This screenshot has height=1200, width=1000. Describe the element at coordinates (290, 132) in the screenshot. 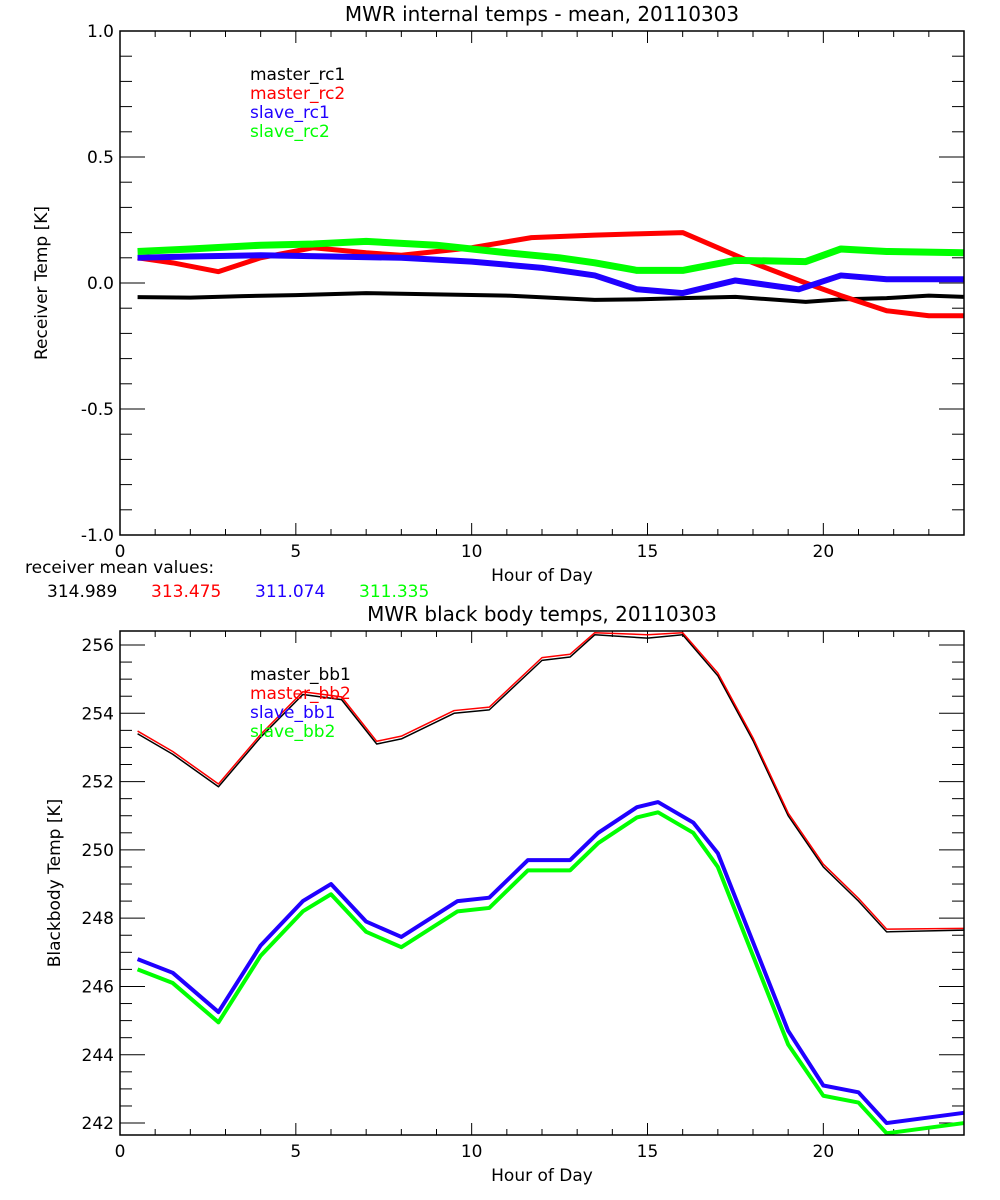

I see `legend-entry: slave_rc2` at that location.